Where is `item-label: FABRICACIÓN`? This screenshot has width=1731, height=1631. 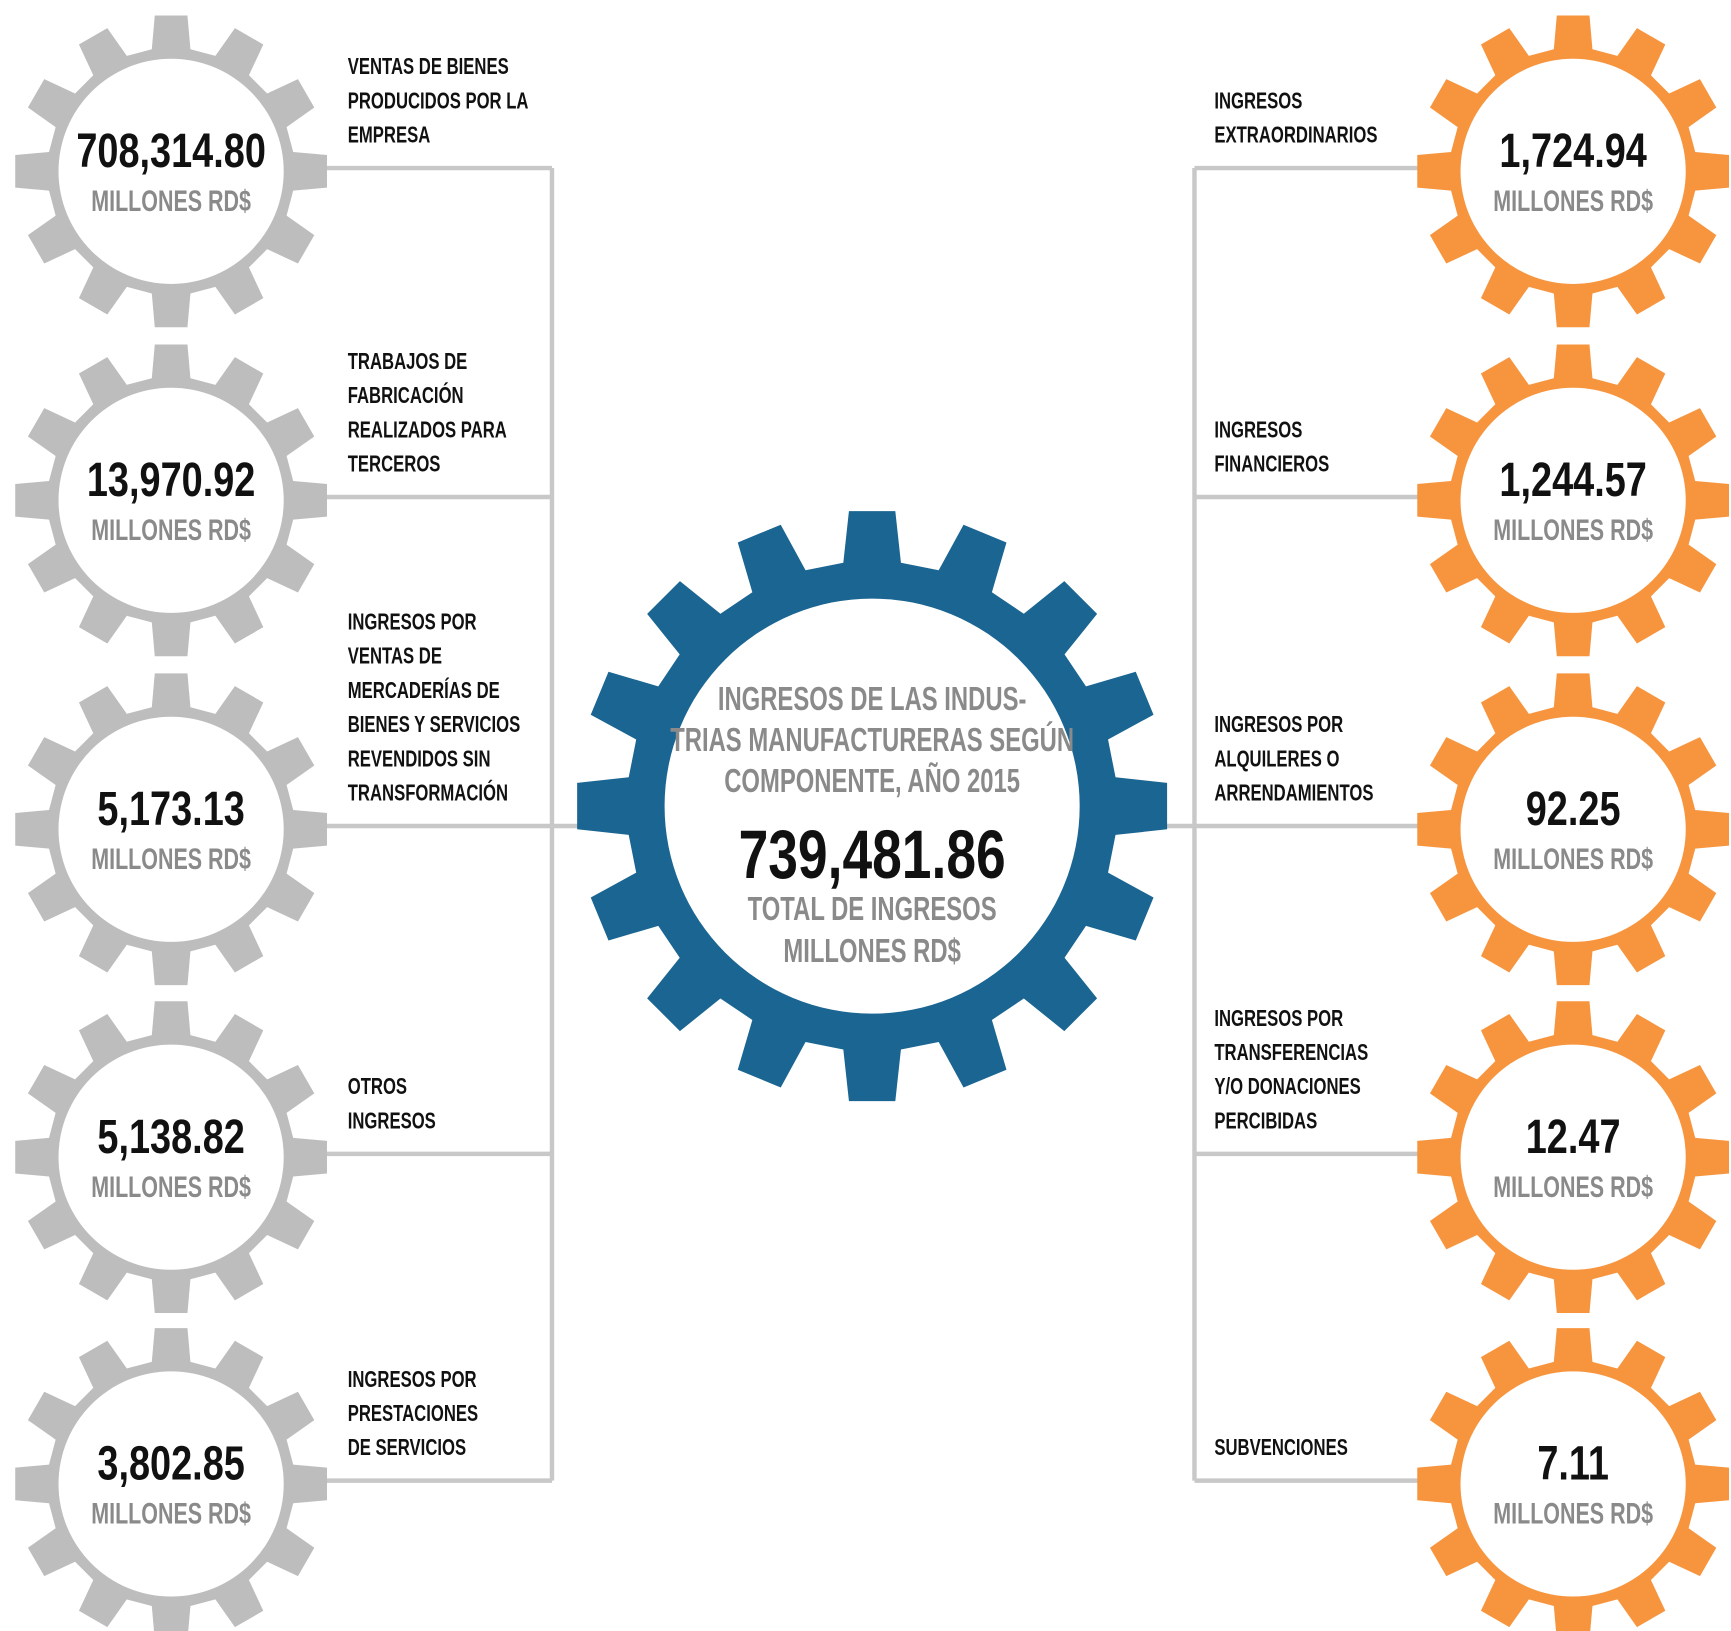 item-label: FABRICACIÓN is located at coordinates (406, 395).